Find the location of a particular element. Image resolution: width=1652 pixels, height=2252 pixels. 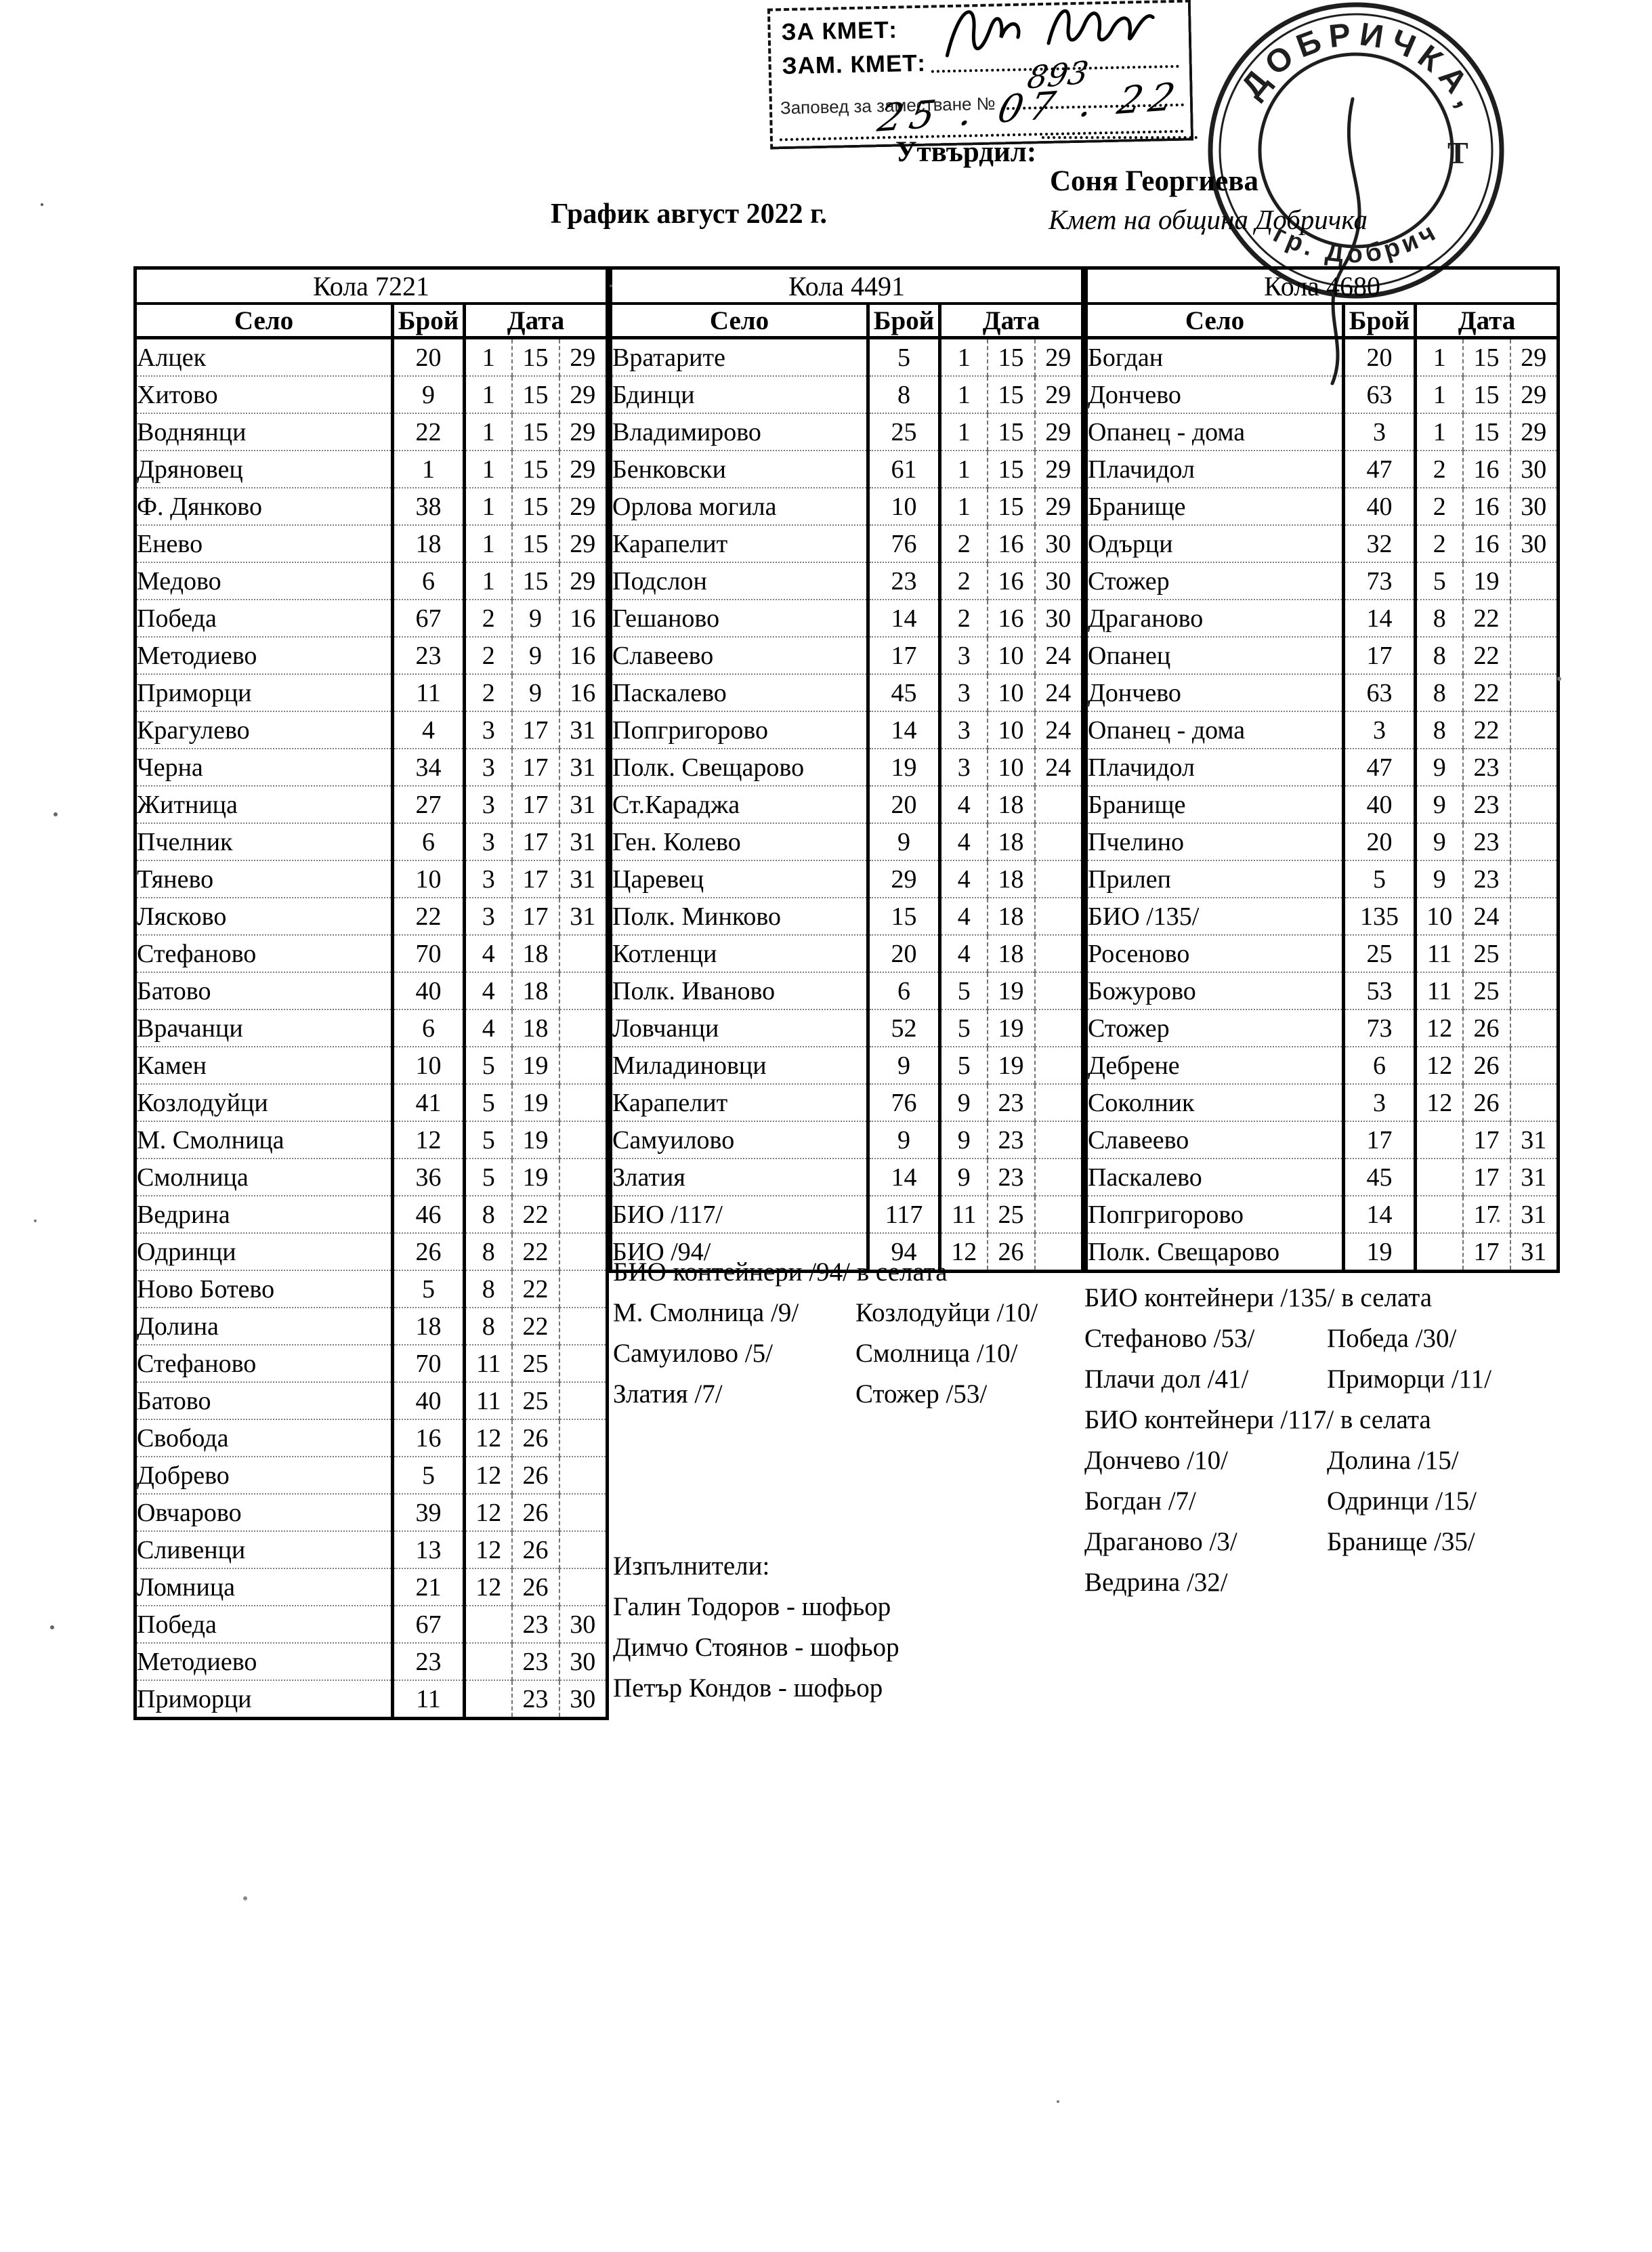

table-row: Хитово 9 1 15 29 is located at coordinates (371, 395).